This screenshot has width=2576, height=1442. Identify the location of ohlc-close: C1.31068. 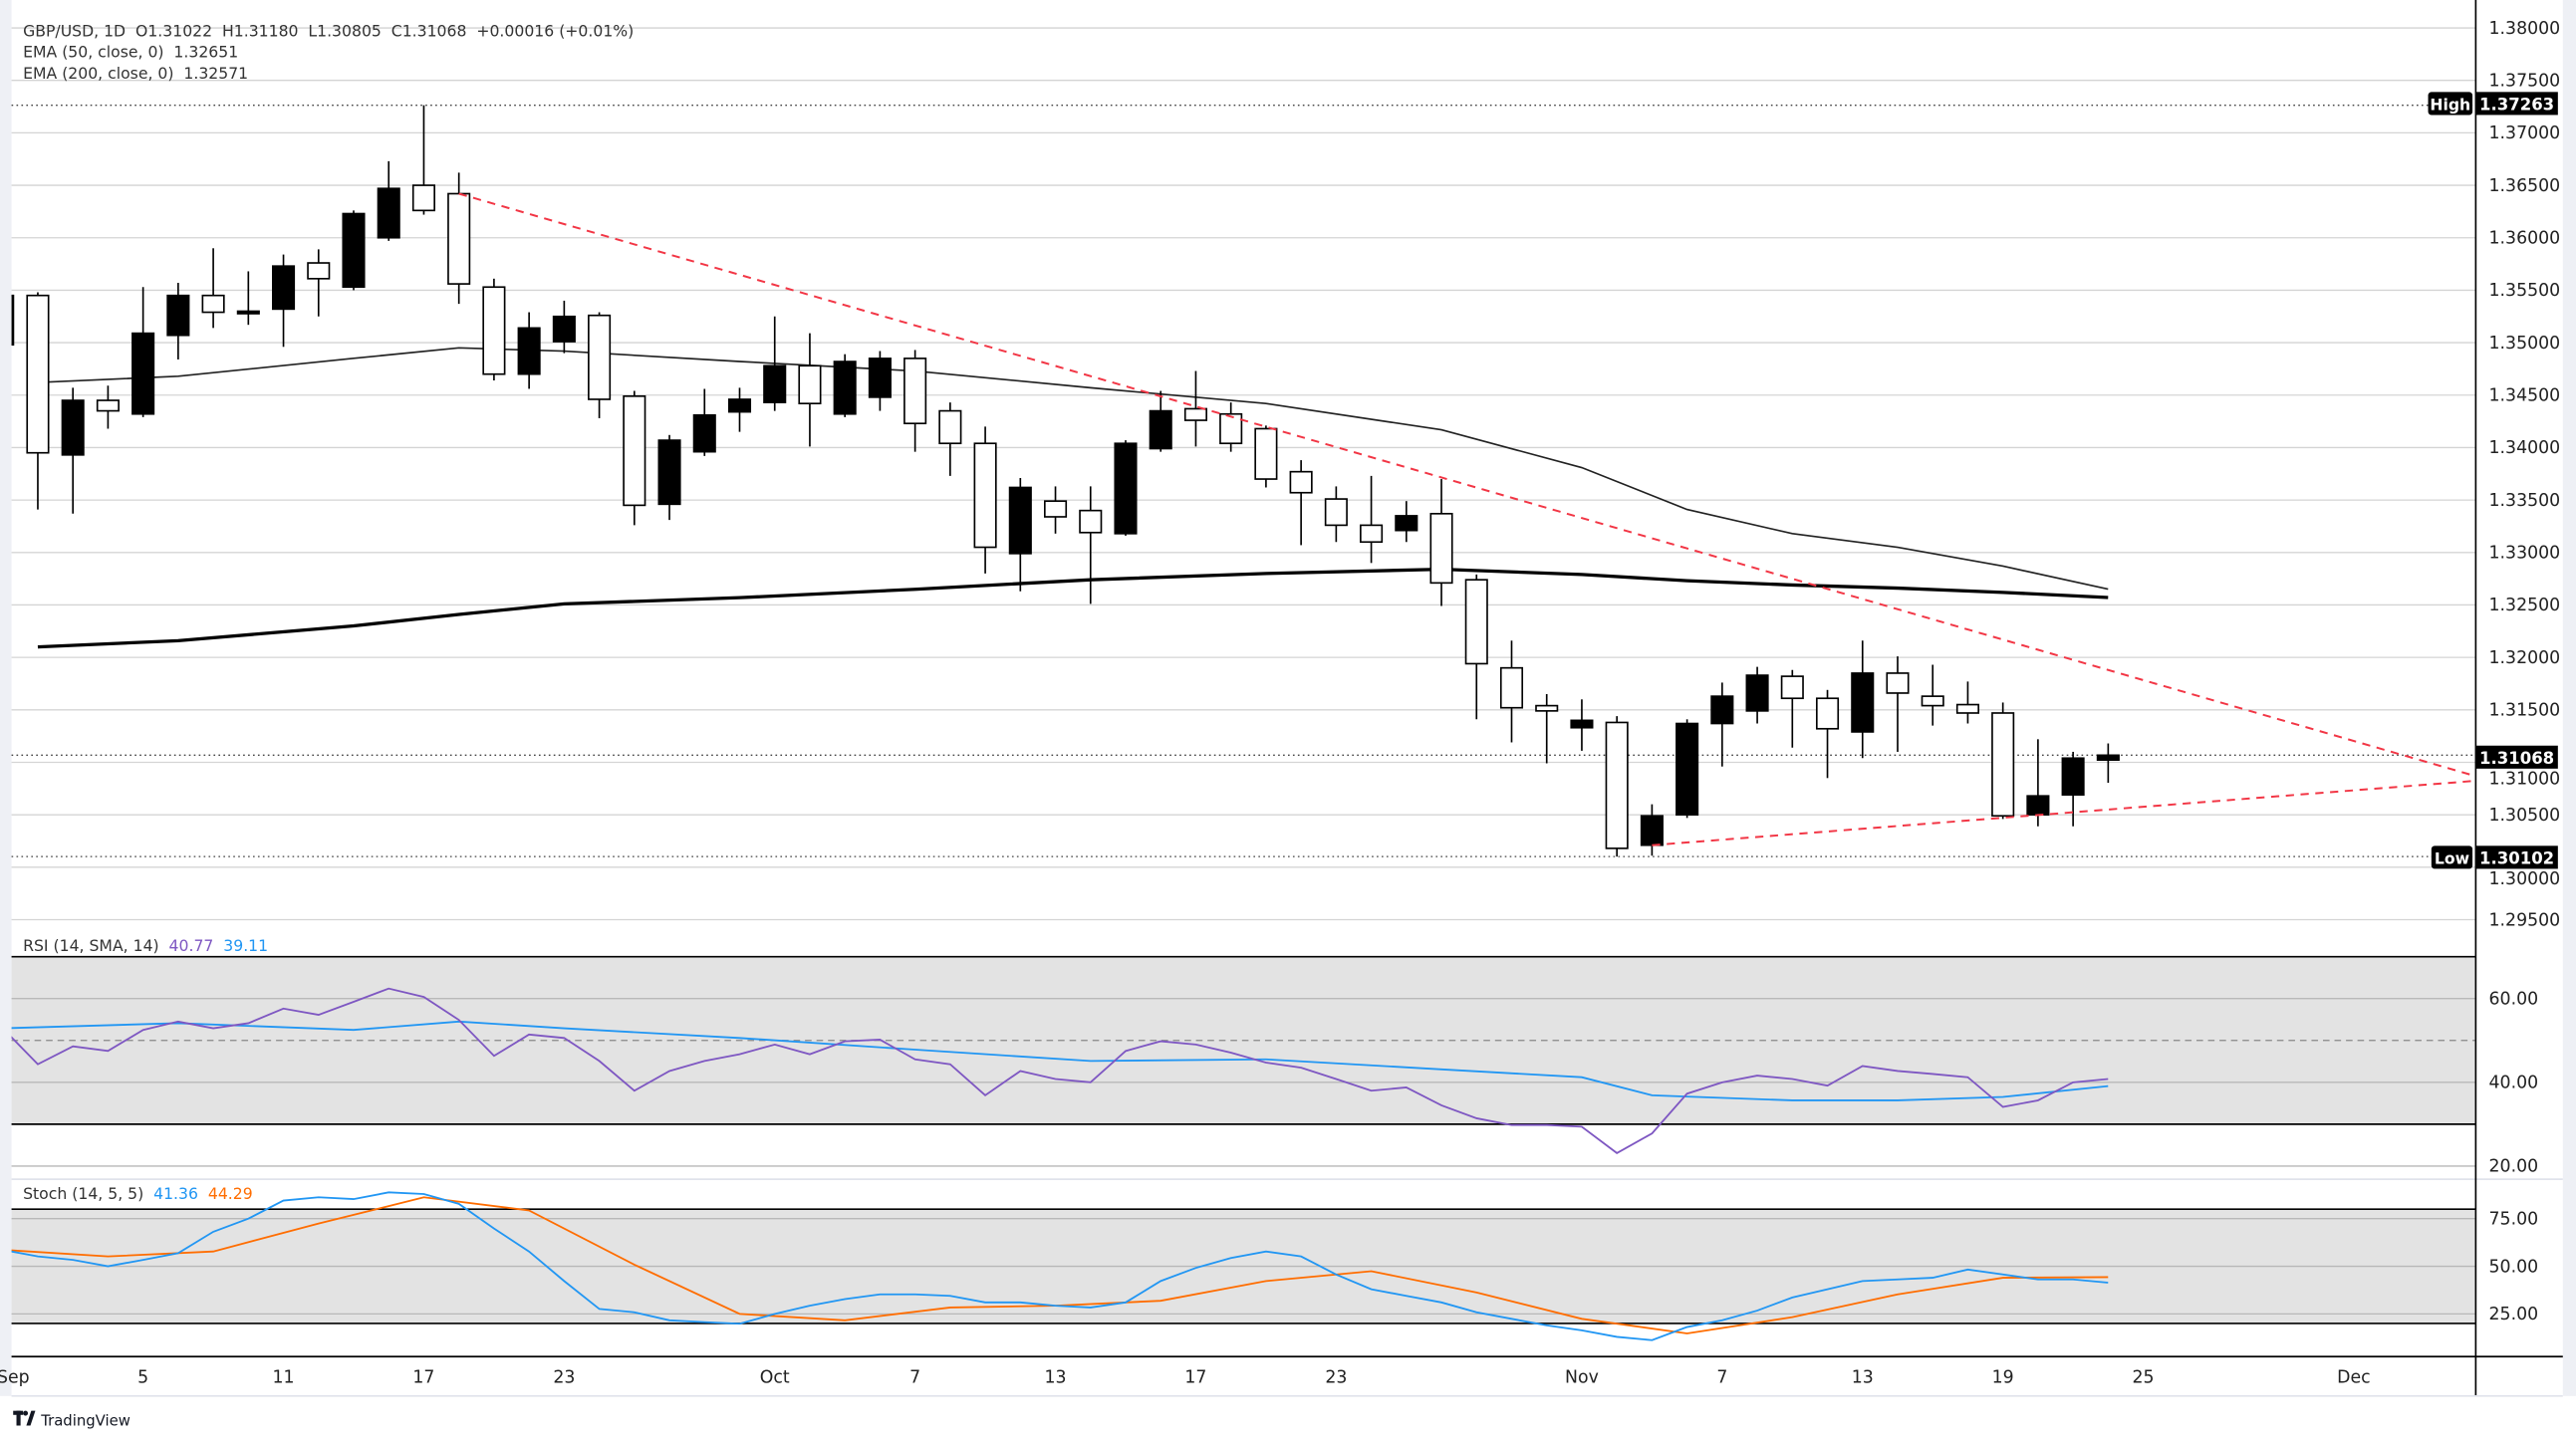
(429, 30).